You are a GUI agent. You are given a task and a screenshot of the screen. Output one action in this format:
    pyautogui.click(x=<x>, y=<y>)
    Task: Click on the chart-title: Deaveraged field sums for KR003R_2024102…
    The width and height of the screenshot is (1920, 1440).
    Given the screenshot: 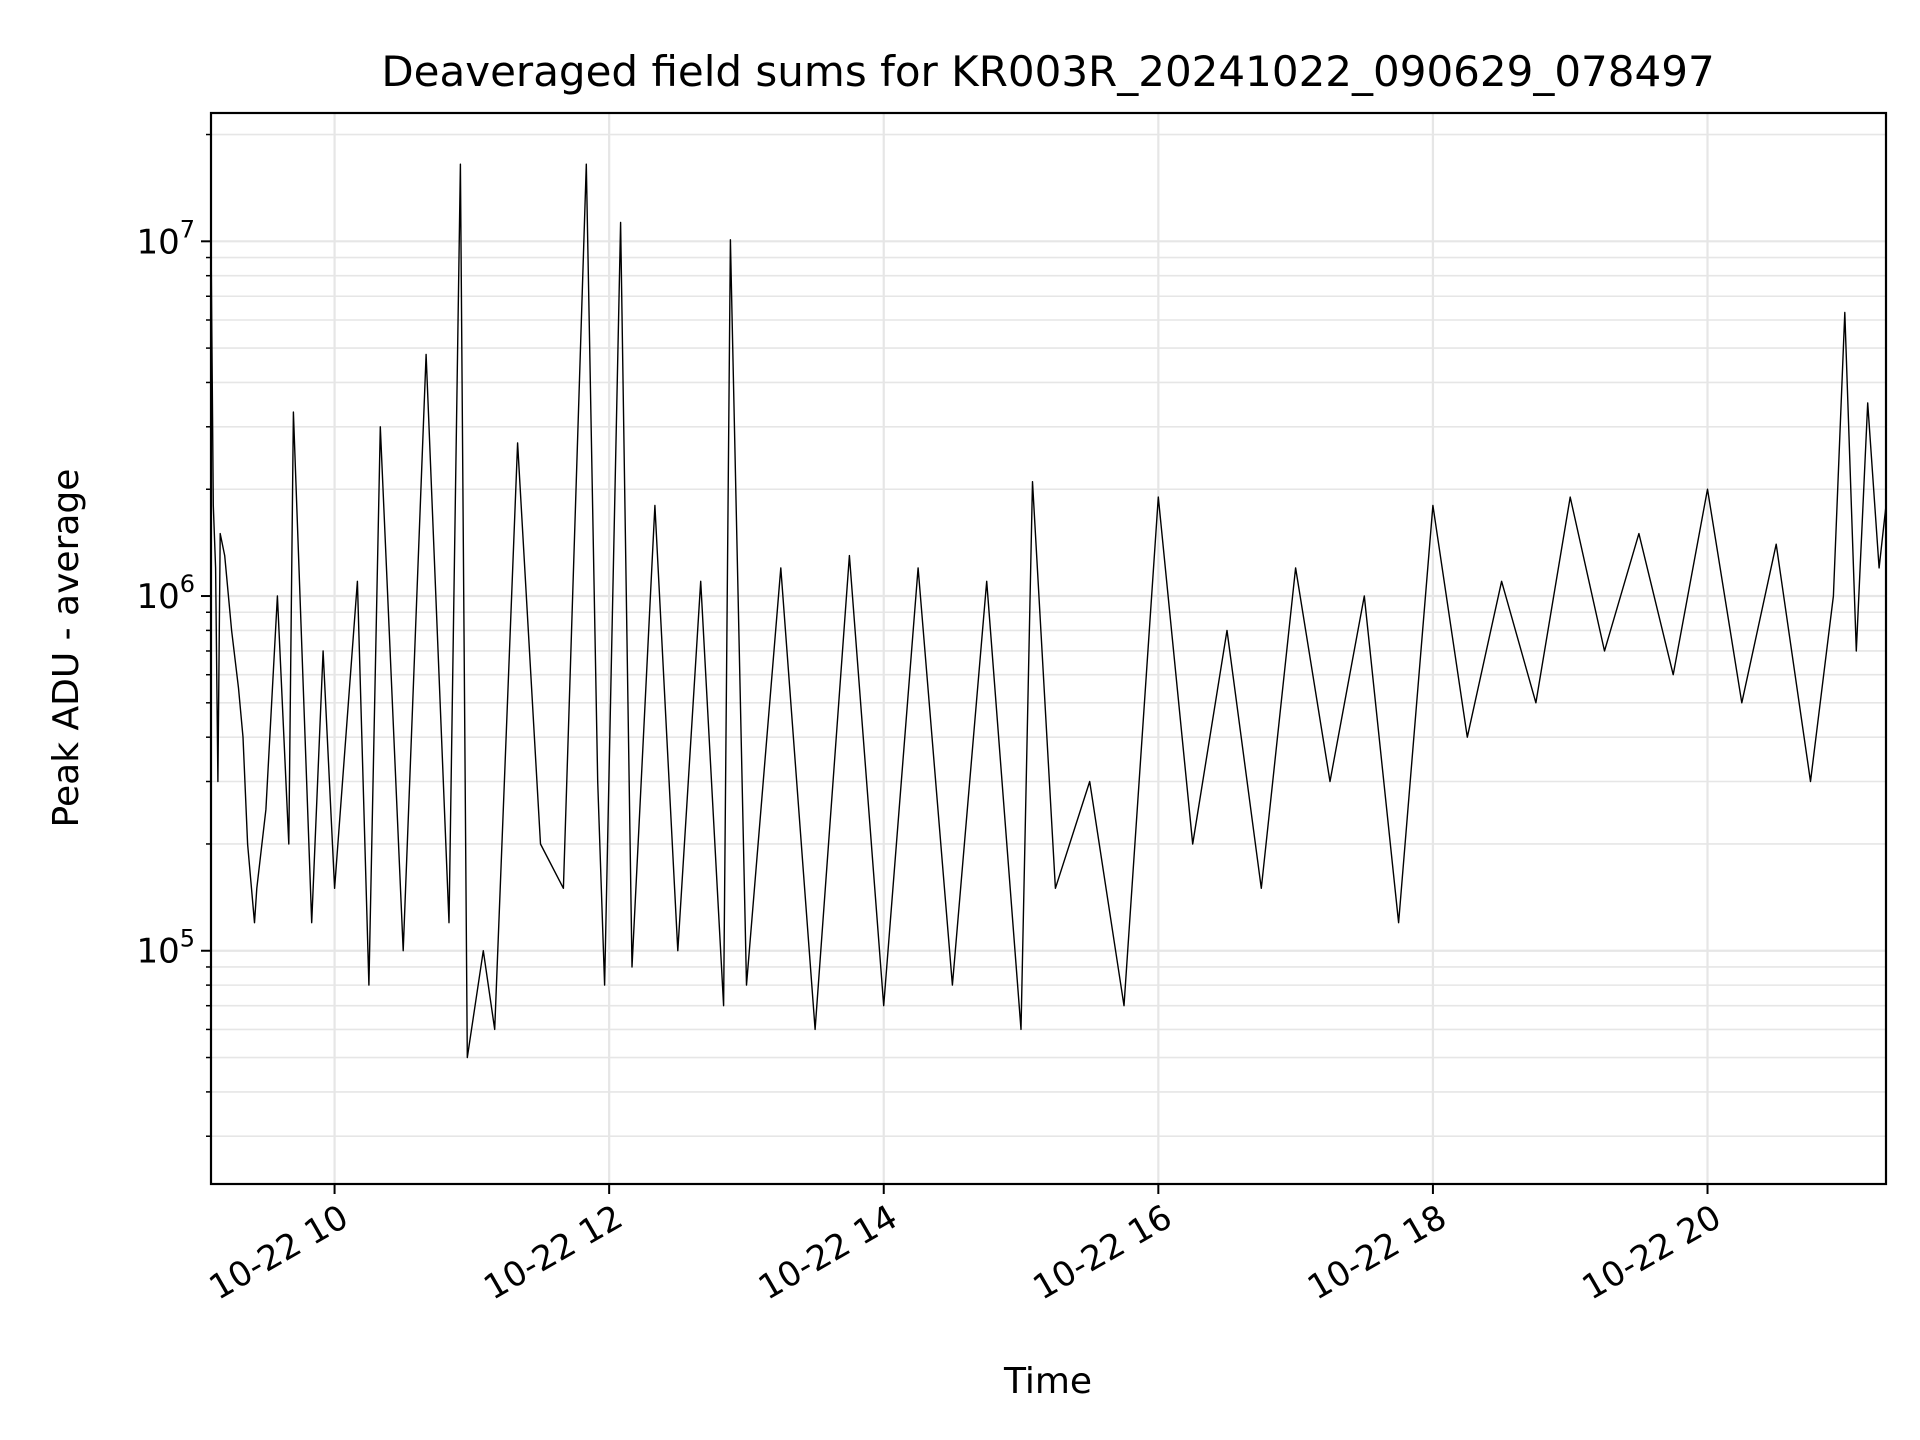 What is the action you would take?
    pyautogui.click(x=1047, y=71)
    